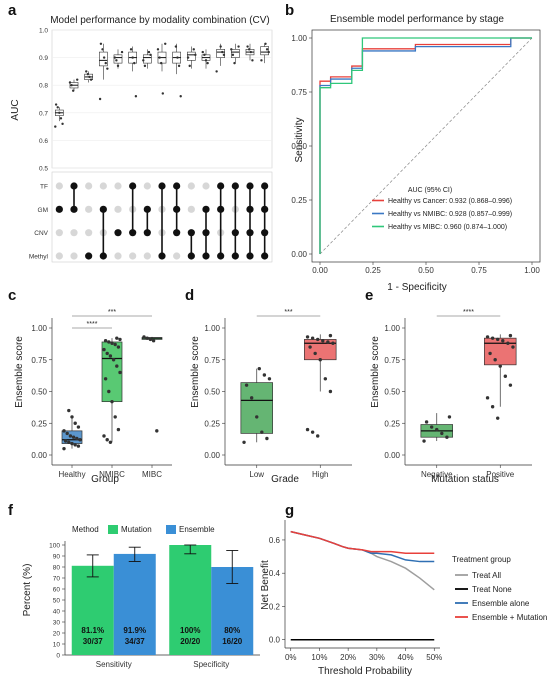  What do you see at coordinates (43, 141) in the screenshot?
I see `panel-a-ytick: 0.6` at bounding box center [43, 141].